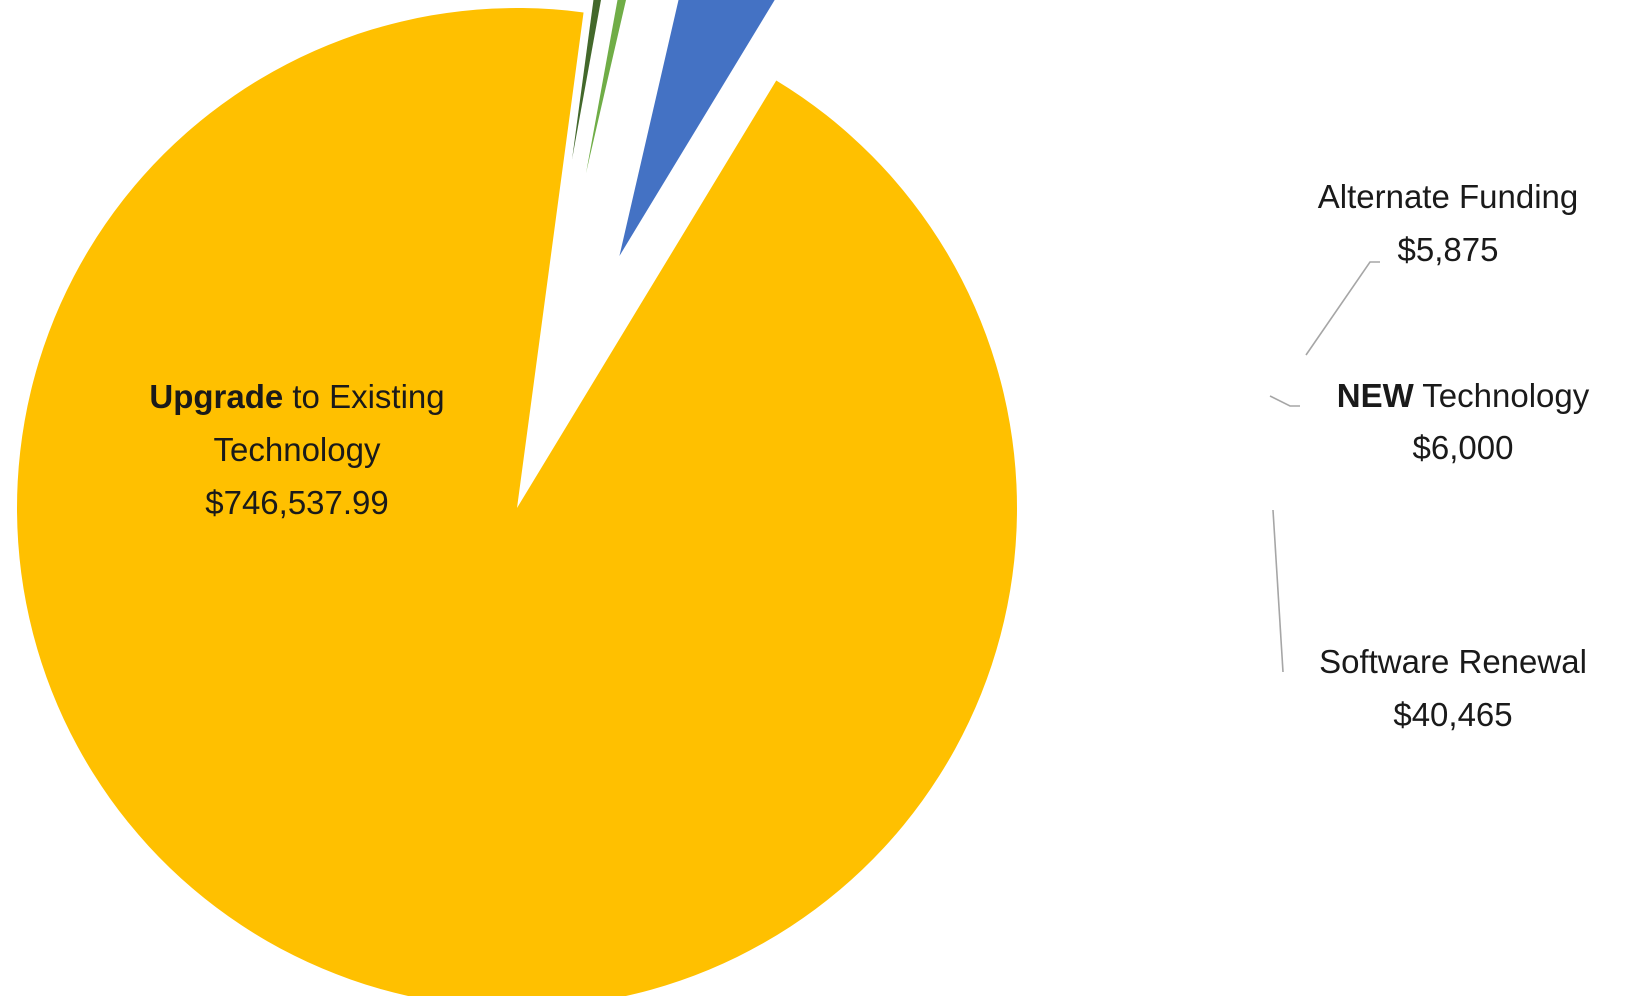 This screenshot has width=1626, height=996. Describe the element at coordinates (1284, 401) in the screenshot. I see `leader-line-new-technology` at that location.